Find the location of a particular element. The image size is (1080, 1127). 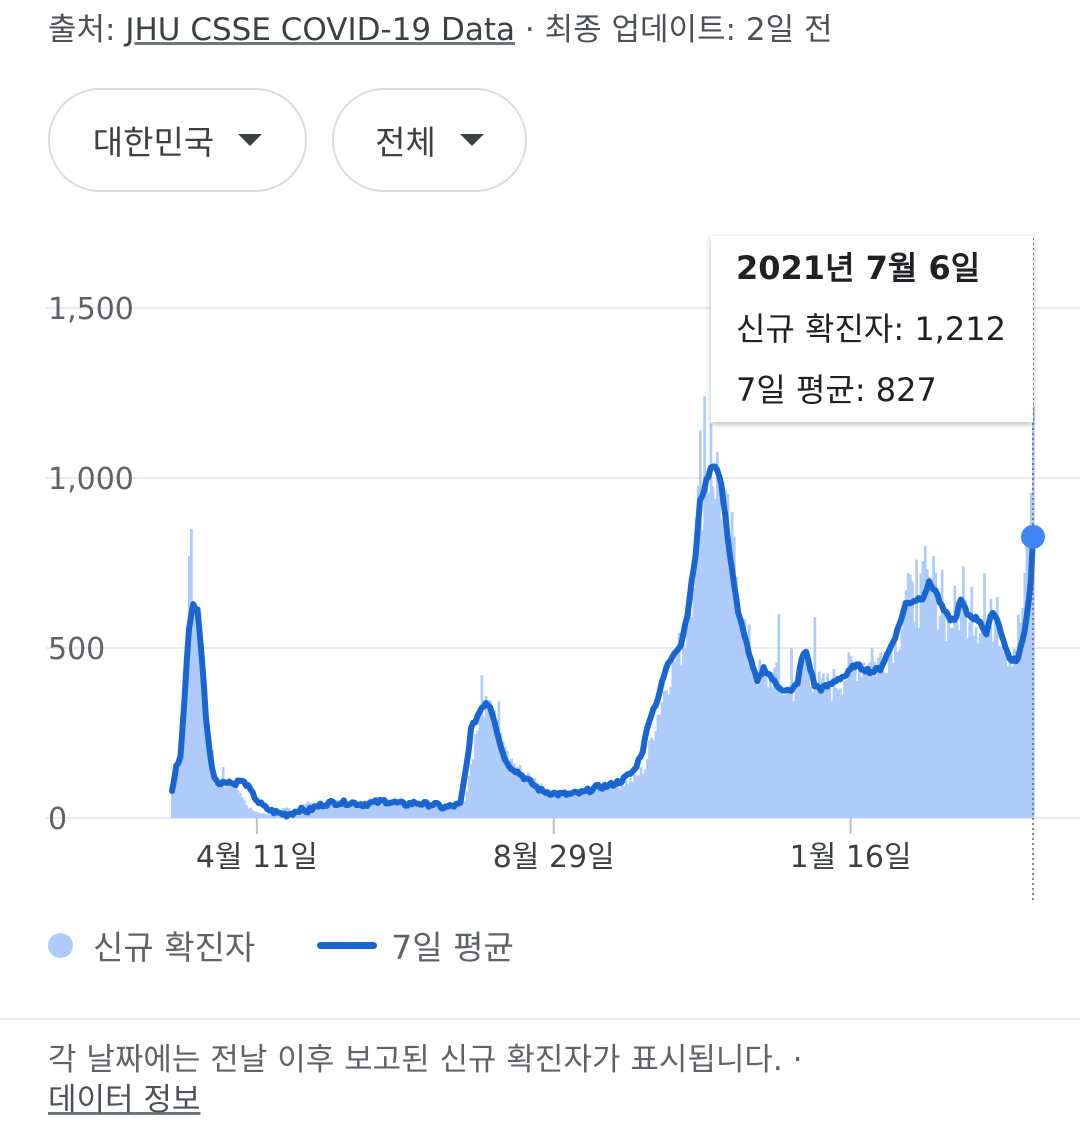

country-dropdown-label: 대한민국 is located at coordinates (153, 142).